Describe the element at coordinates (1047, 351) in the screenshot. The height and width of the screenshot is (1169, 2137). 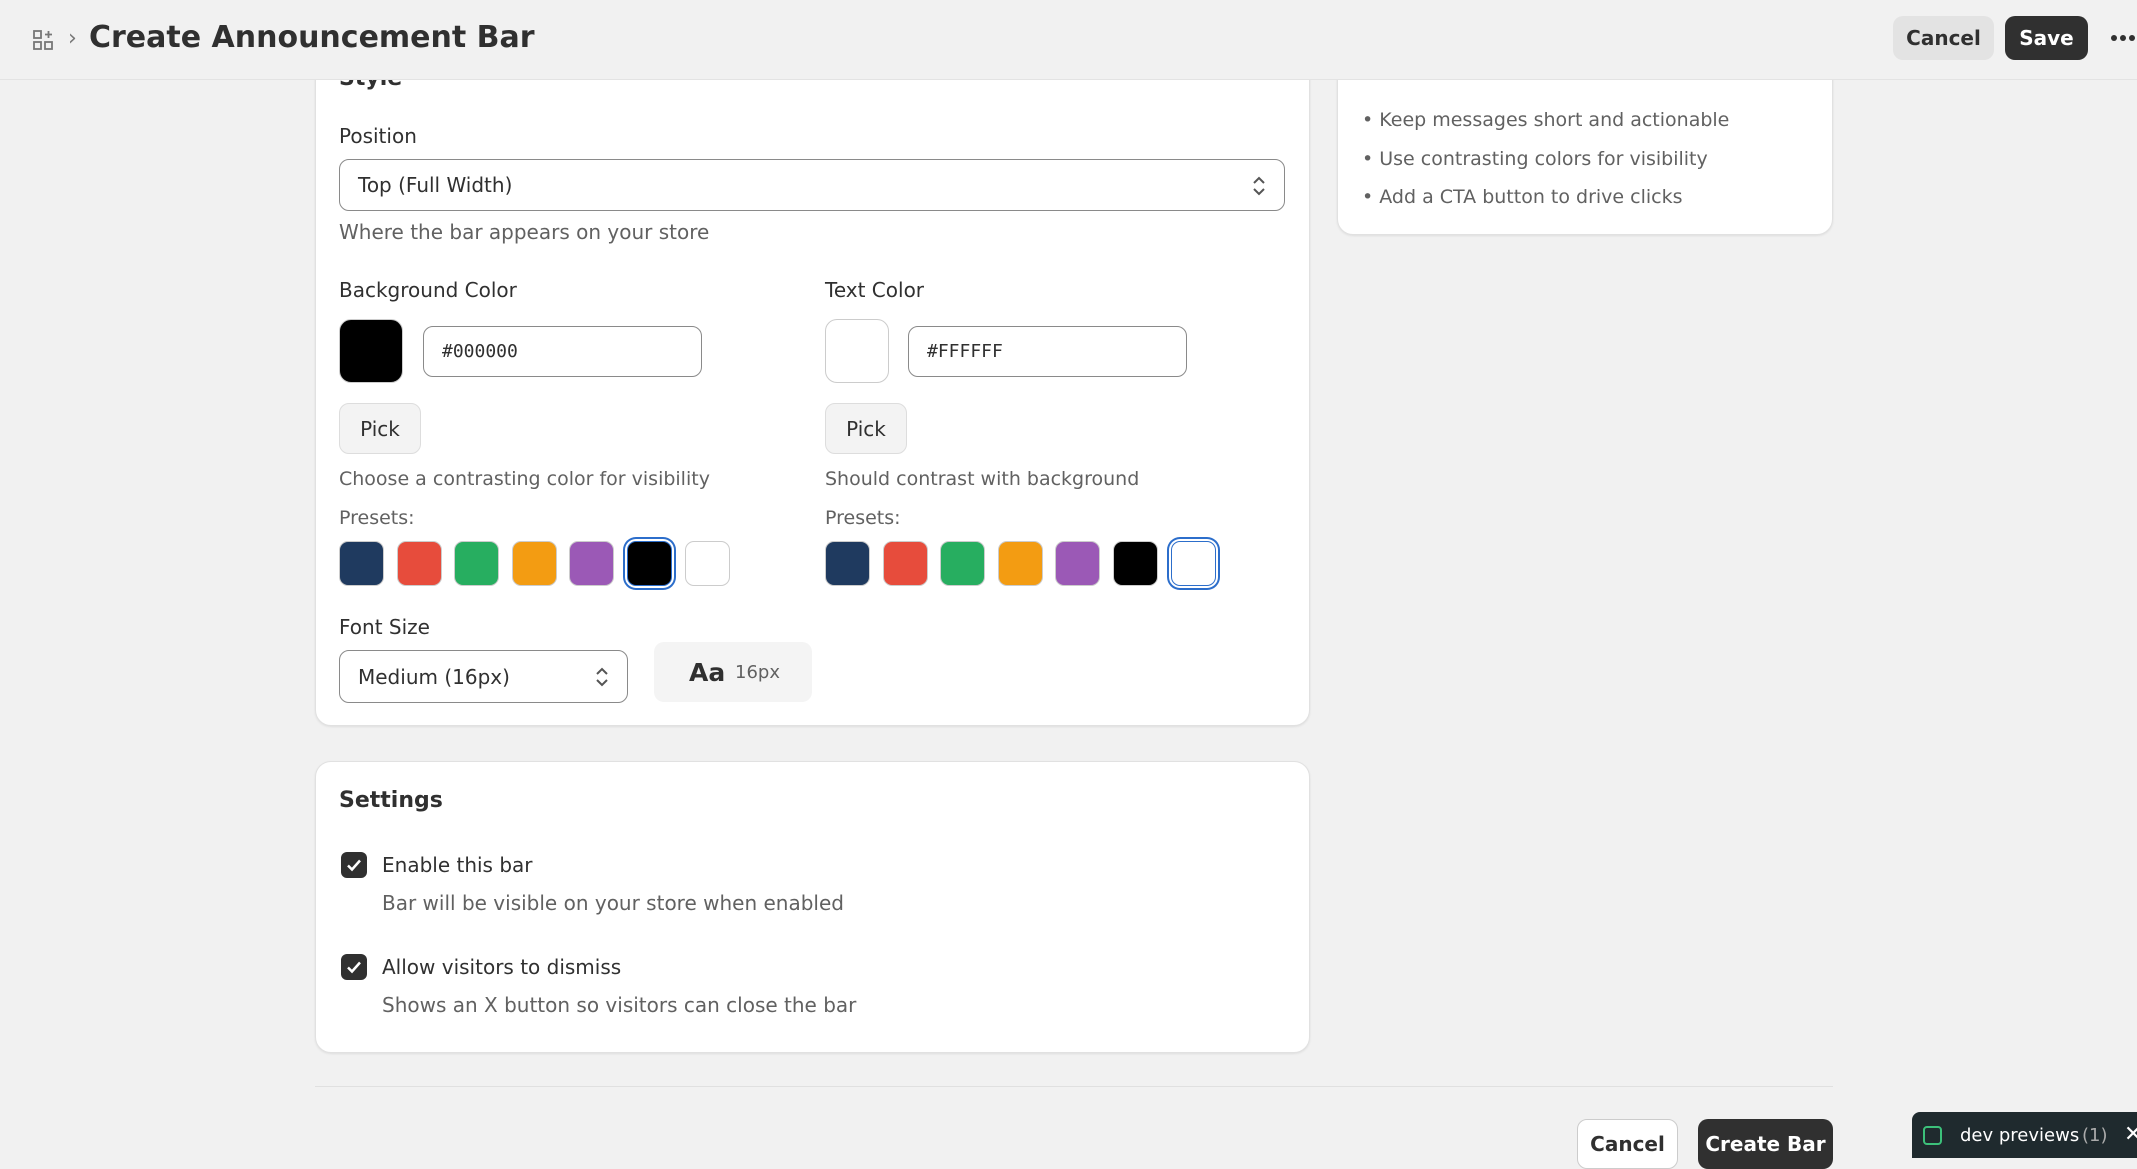
I see `hex-input: #FFFFFF` at that location.